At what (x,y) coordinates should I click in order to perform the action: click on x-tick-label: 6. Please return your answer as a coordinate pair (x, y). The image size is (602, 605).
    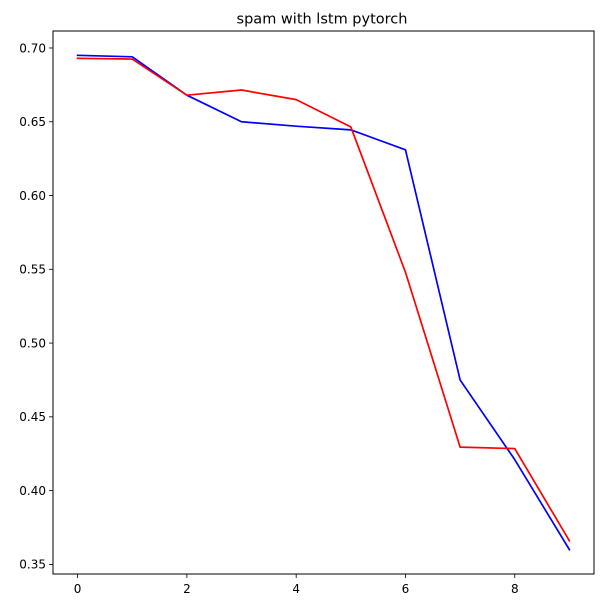
    Looking at the image, I should click on (406, 589).